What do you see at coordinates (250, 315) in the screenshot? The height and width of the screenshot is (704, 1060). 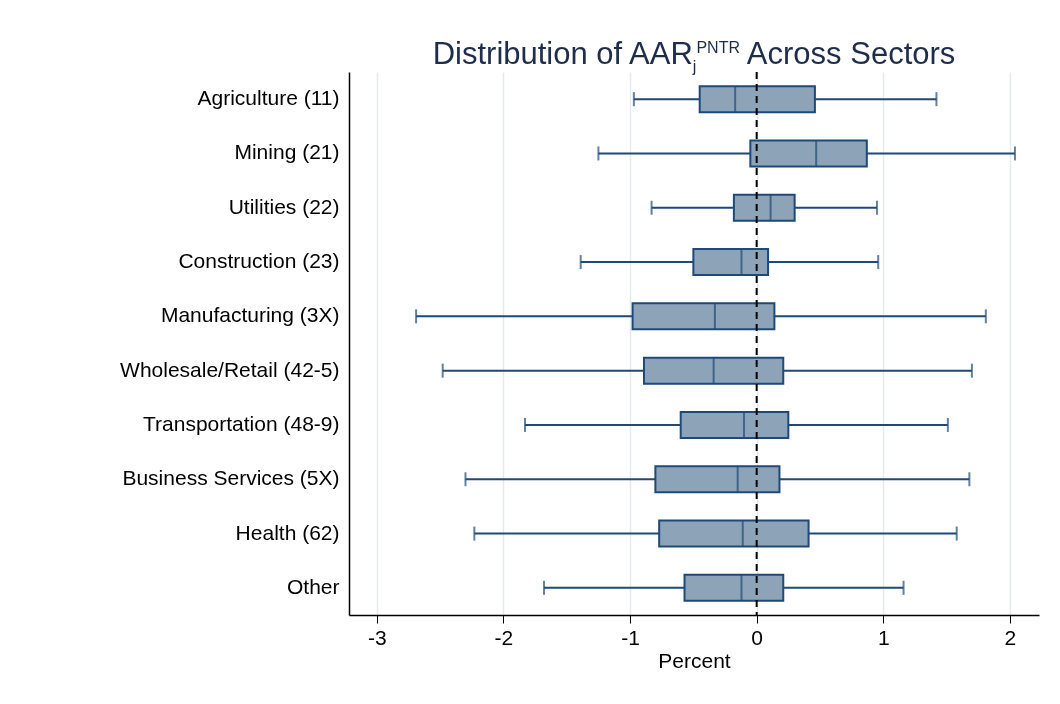 I see `y-tick-label: Manufacturing (3X)` at bounding box center [250, 315].